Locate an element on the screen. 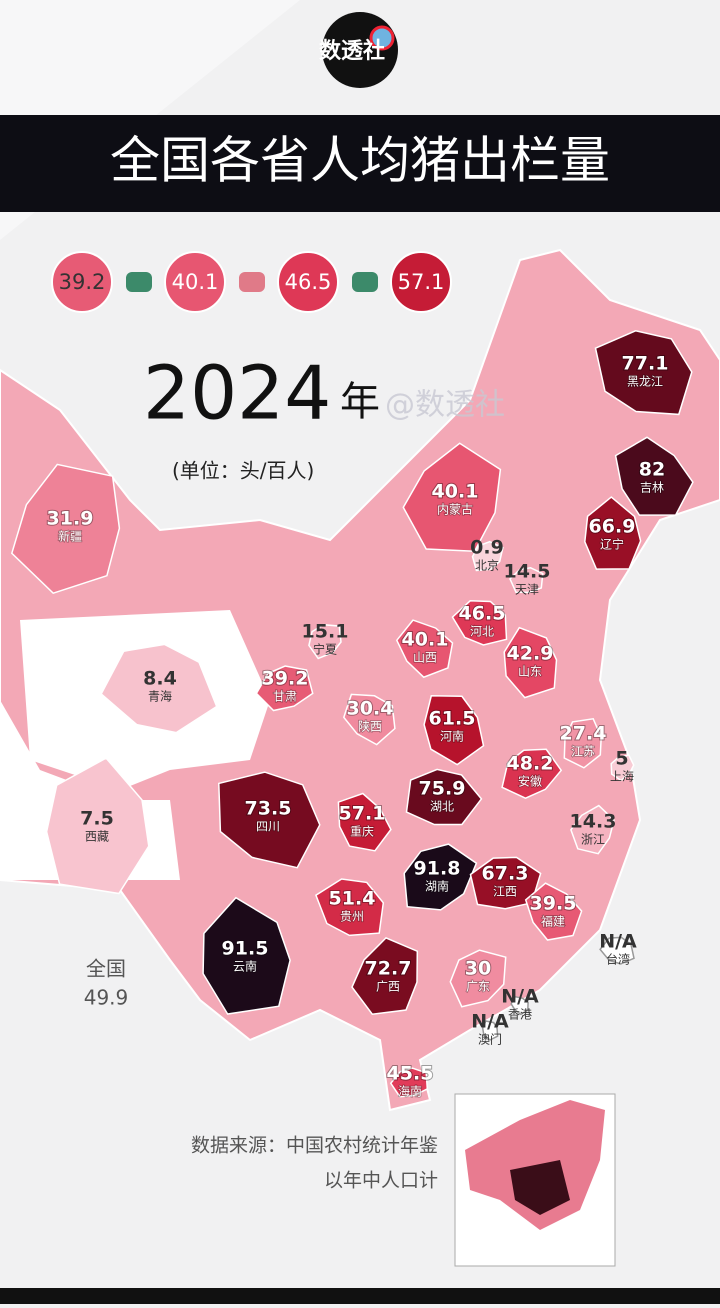 The width and height of the screenshot is (720, 1308). region-name: 青海 is located at coordinates (160, 696).